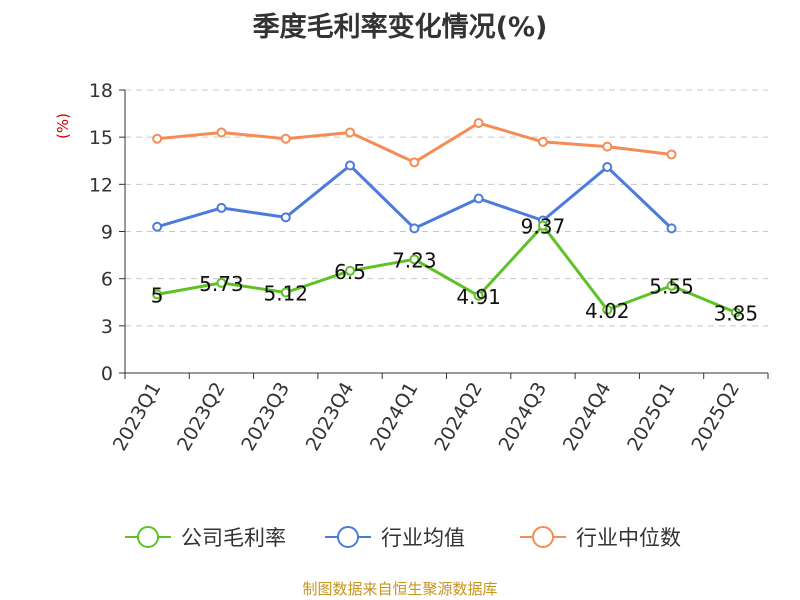 Image resolution: width=800 pixels, height=600 pixels. I want to click on data-label: 5.12, so click(285, 294).